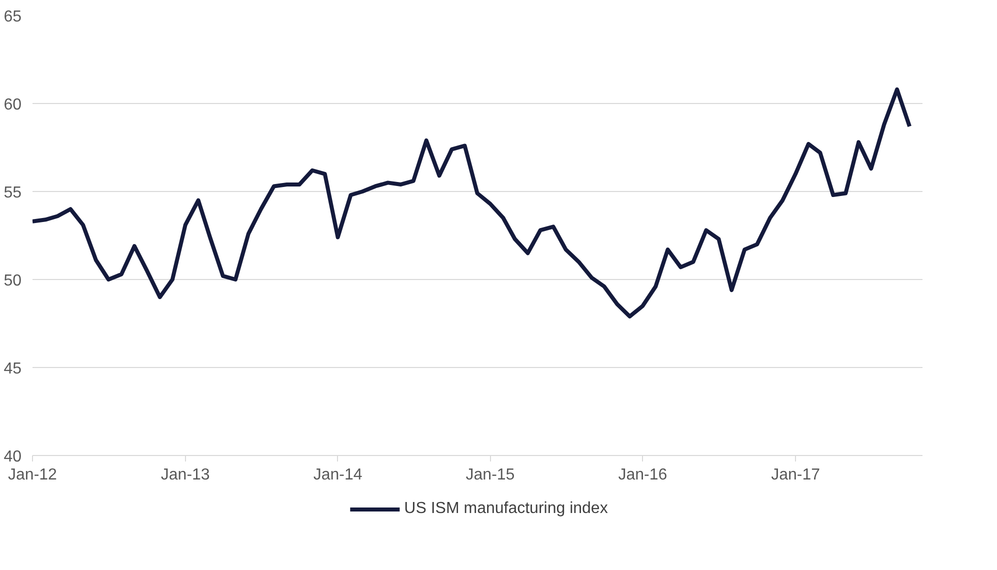 The image size is (997, 570). Describe the element at coordinates (13, 369) in the screenshot. I see `y-tick-label: 45` at that location.